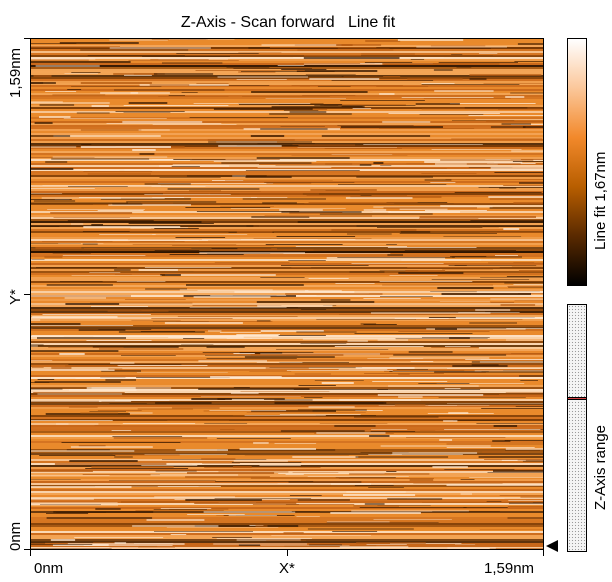  What do you see at coordinates (600, 200) in the screenshot?
I see `color-scale-label: Line fit 1,67nm` at bounding box center [600, 200].